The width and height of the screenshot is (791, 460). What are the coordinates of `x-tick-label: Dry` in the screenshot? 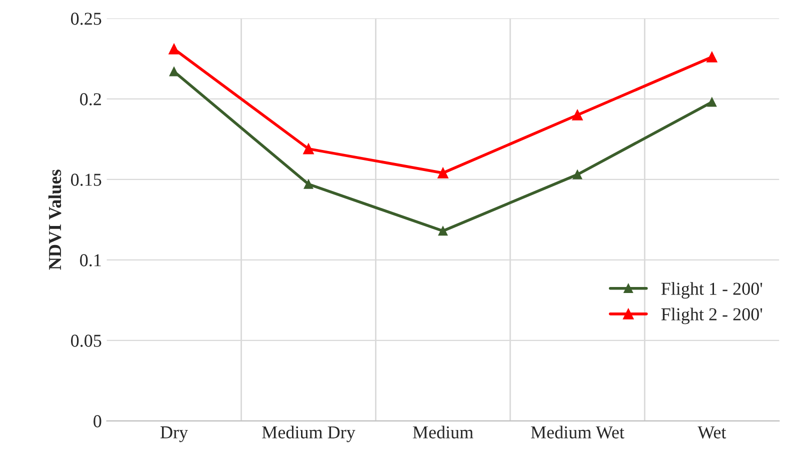 It's located at (174, 434).